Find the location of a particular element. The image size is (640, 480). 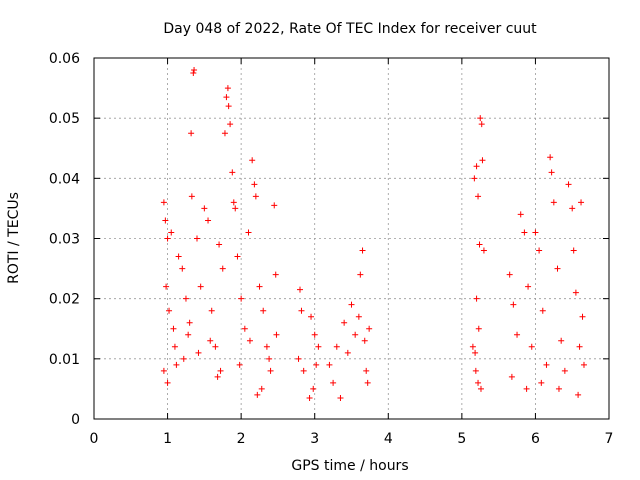

x-tick-label: 2 is located at coordinates (241, 439).